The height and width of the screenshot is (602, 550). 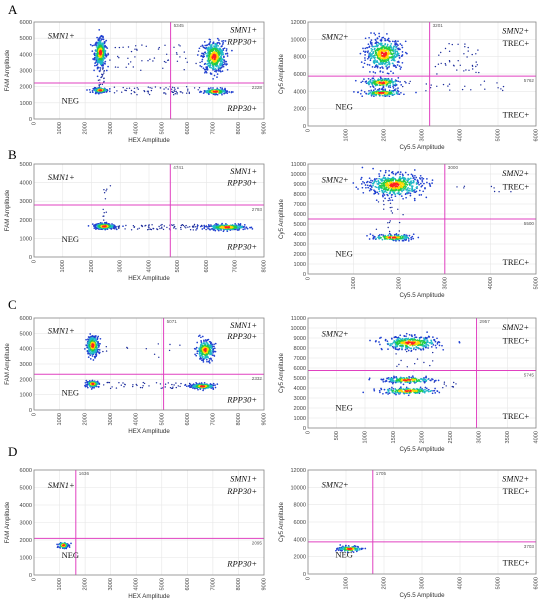 What do you see at coordinates (453, 167) in the screenshot?
I see `threshold-x-label: 3000` at bounding box center [453, 167].